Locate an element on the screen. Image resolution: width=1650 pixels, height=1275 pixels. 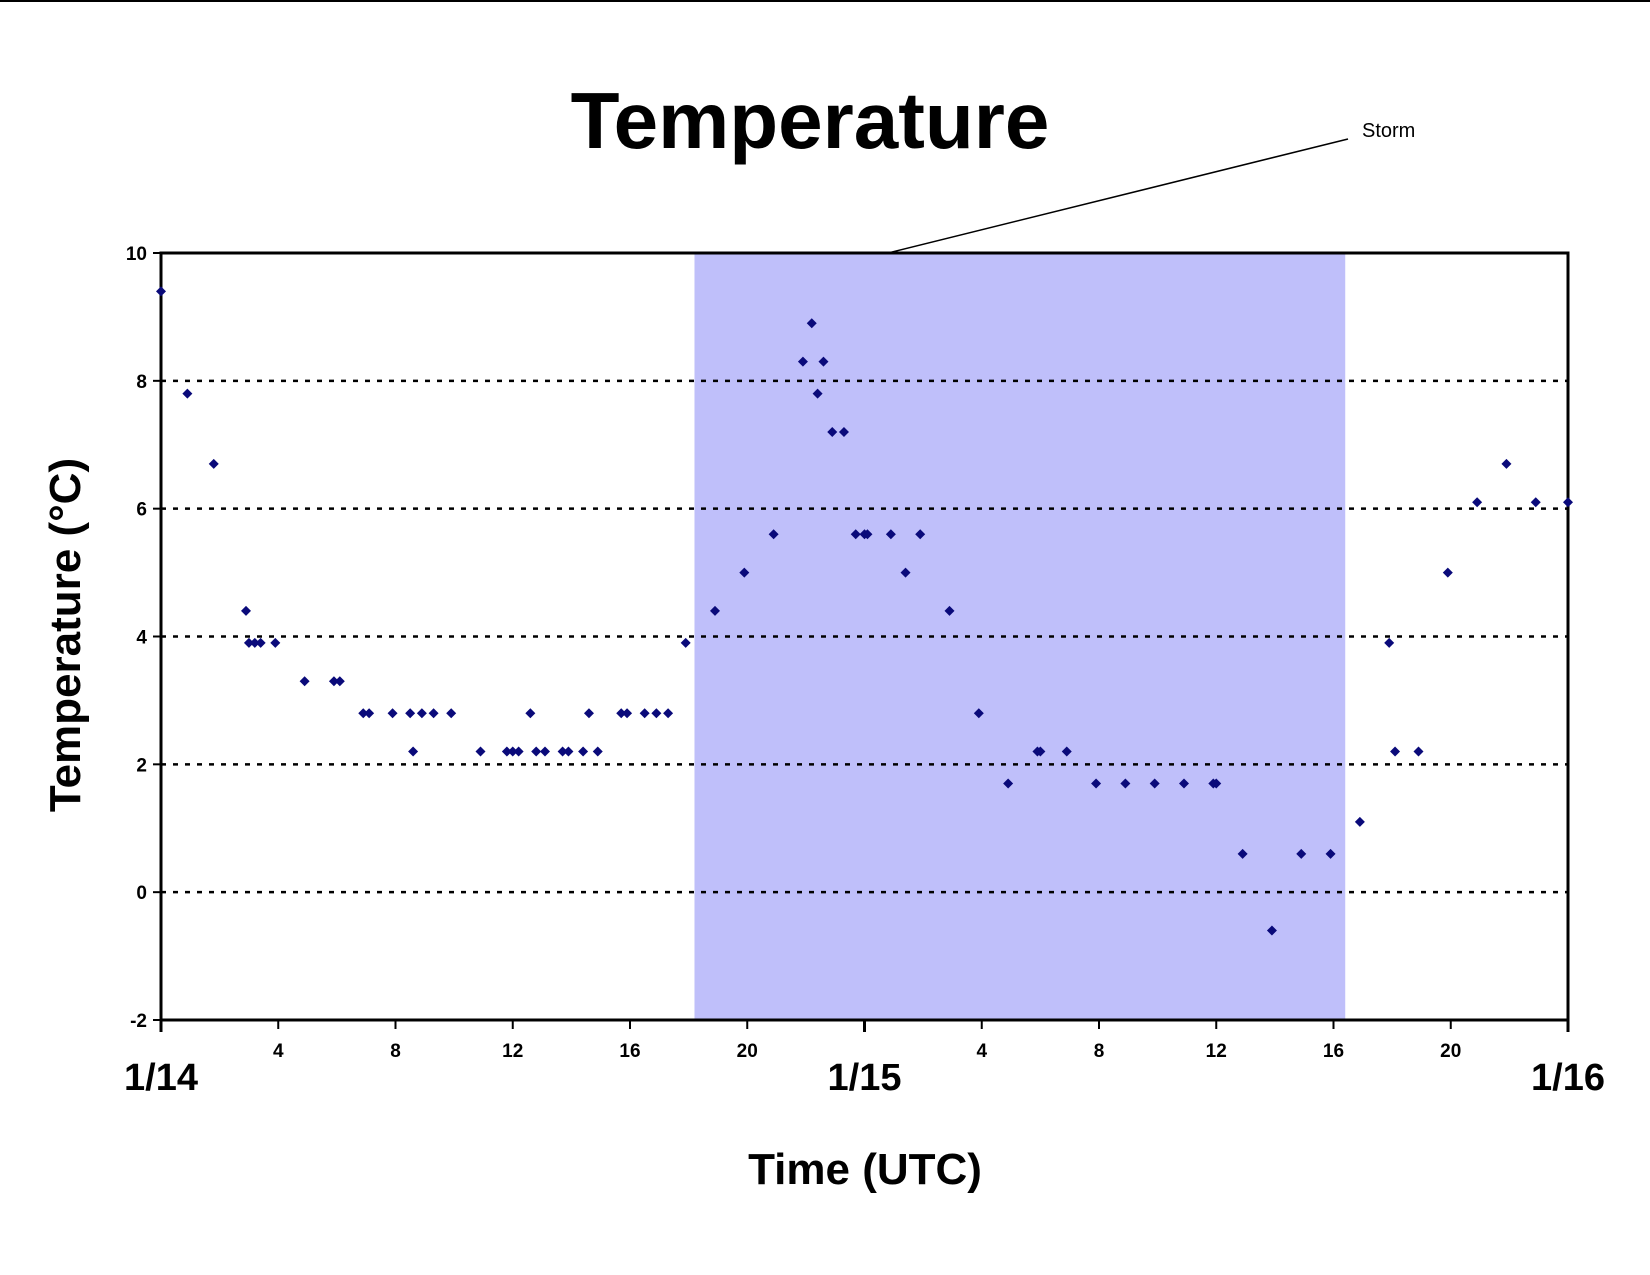
y-tick-label: -2 is located at coordinates (138, 1021).